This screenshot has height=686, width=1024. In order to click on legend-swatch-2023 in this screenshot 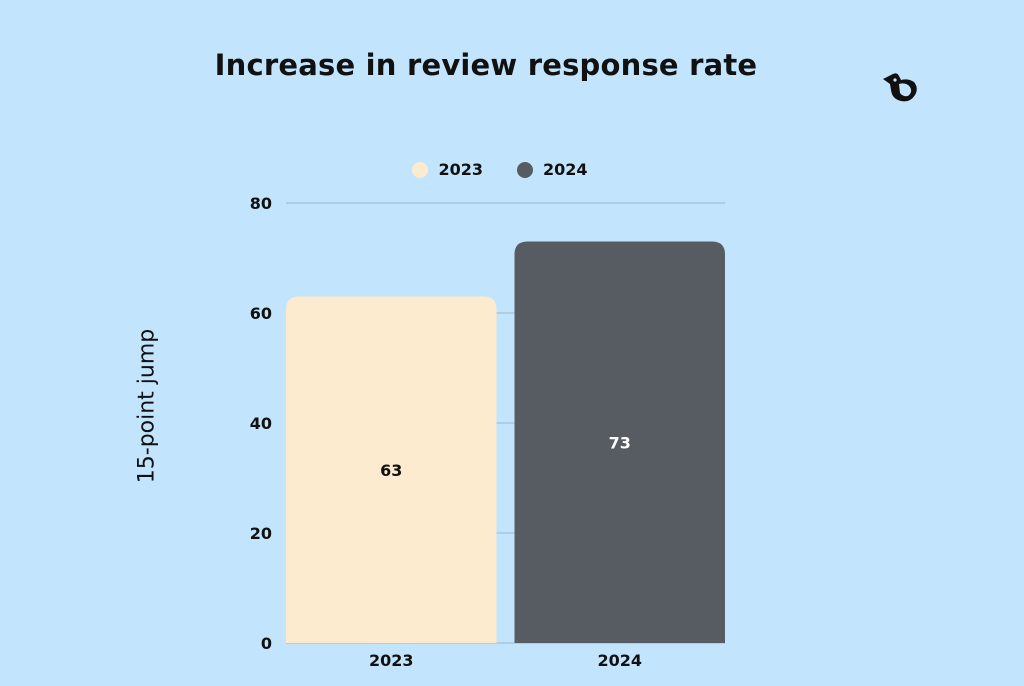, I will do `click(420, 169)`.